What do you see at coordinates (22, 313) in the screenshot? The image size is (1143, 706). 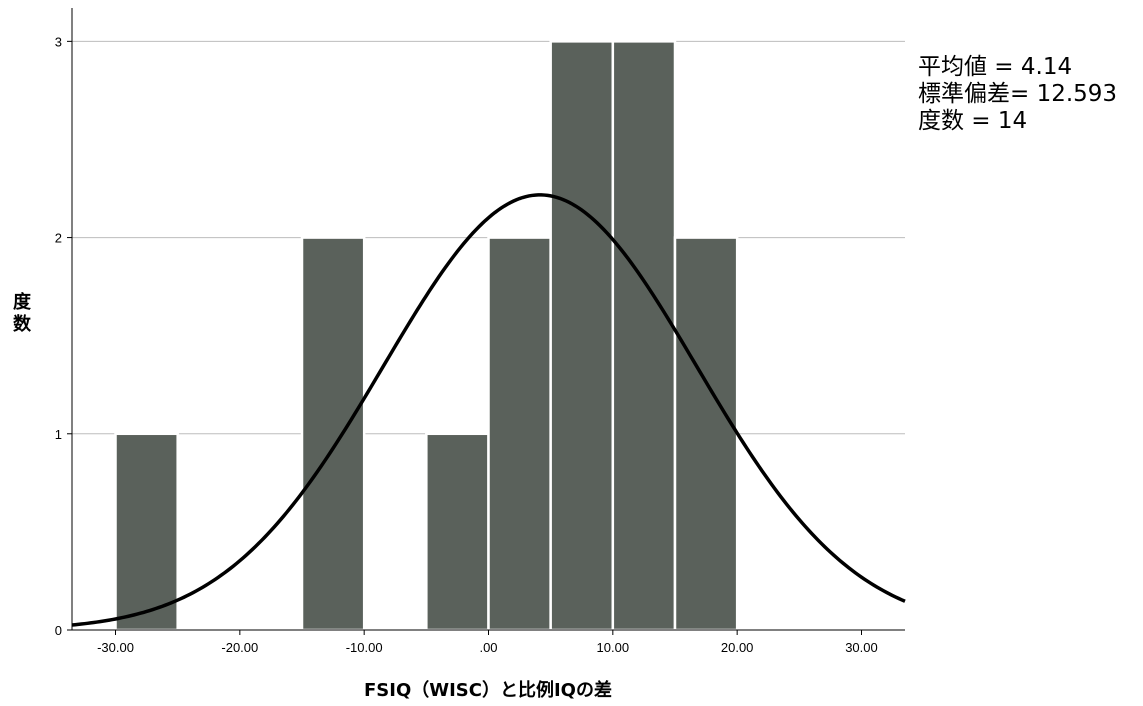 I see `y-axis-title: 度数` at bounding box center [22, 313].